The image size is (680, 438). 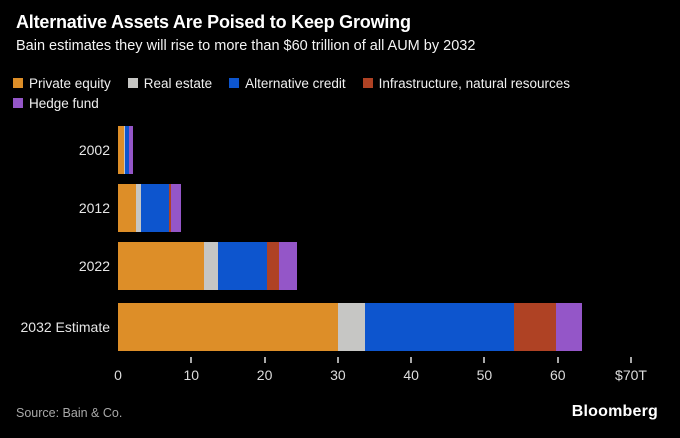 I want to click on category-label: 2002, so click(x=94, y=150).